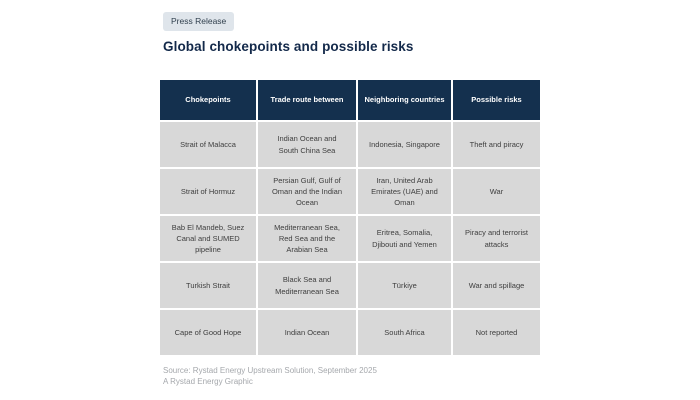  Describe the element at coordinates (404, 285) in the screenshot. I see `table-cell-countries: Türkiye` at that location.